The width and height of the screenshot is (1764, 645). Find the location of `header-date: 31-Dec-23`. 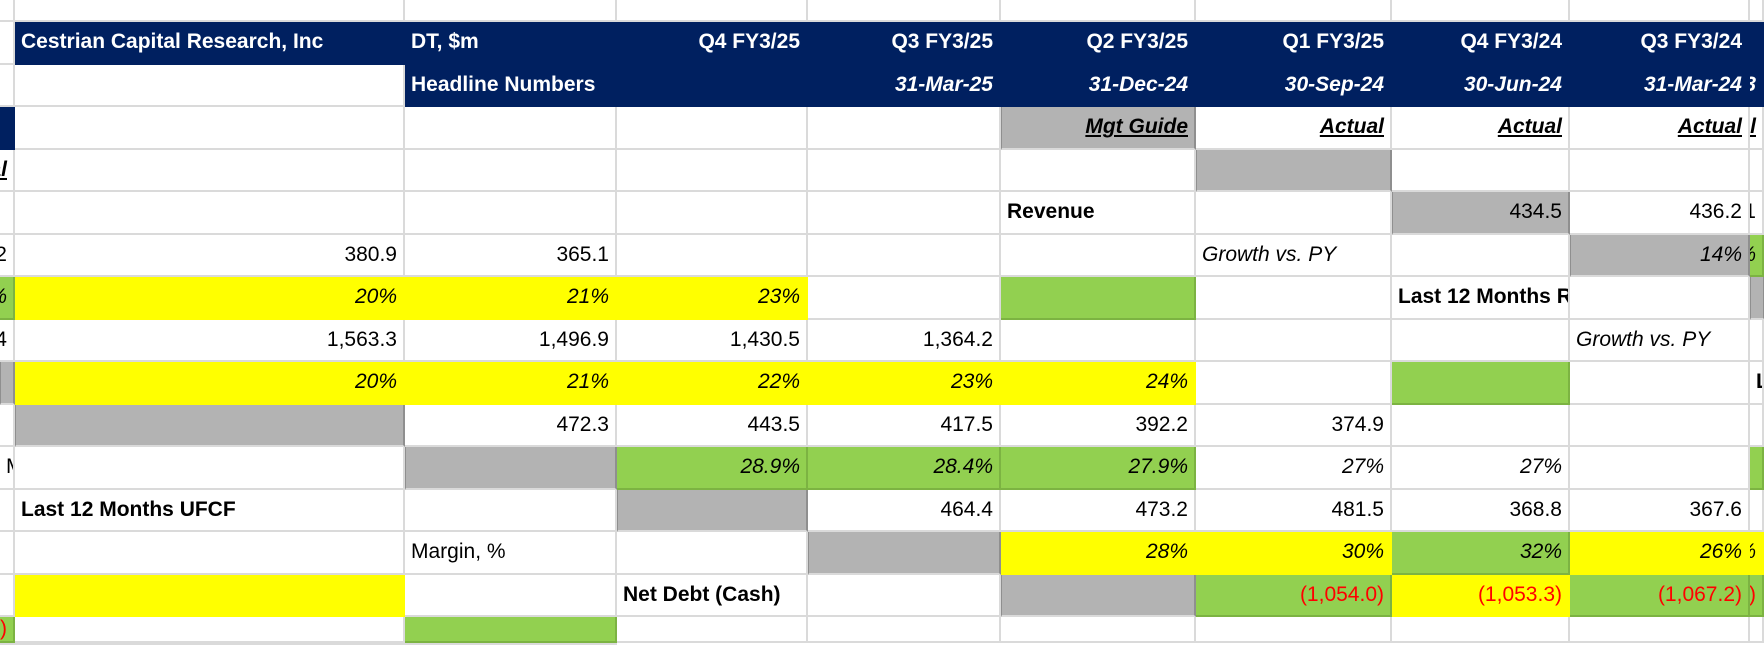

header-date: 31-Dec-23 is located at coordinates (1757, 85).